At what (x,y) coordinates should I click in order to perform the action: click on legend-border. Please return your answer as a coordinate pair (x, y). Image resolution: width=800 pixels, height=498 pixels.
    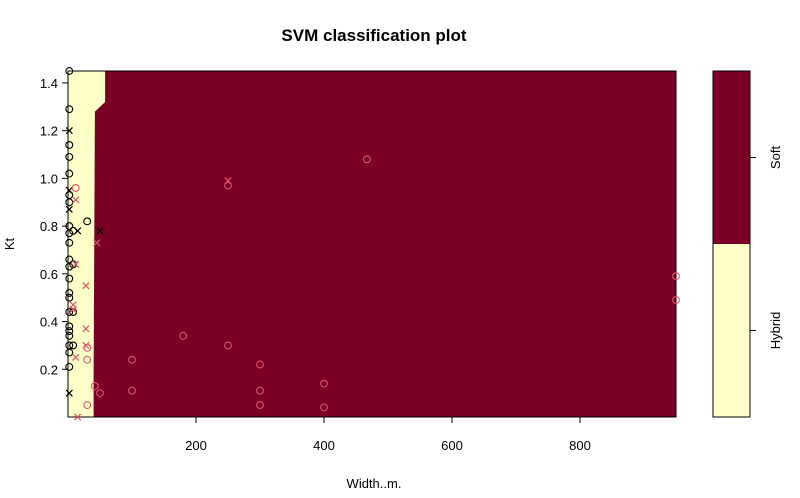
    Looking at the image, I should click on (731, 244).